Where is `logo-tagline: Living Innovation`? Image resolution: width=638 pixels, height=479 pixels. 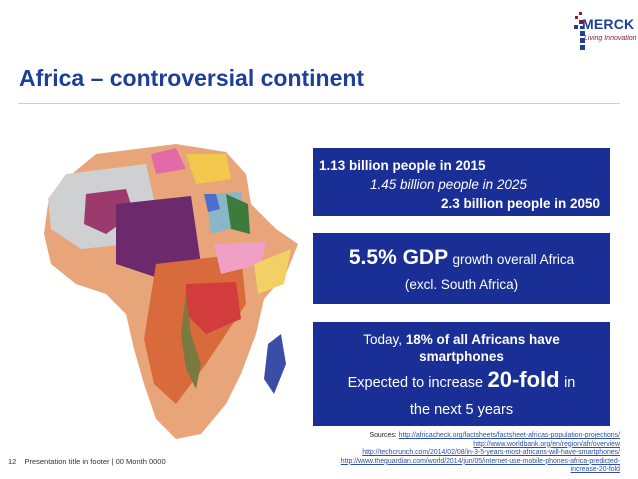 logo-tagline: Living Innovation is located at coordinates (610, 38).